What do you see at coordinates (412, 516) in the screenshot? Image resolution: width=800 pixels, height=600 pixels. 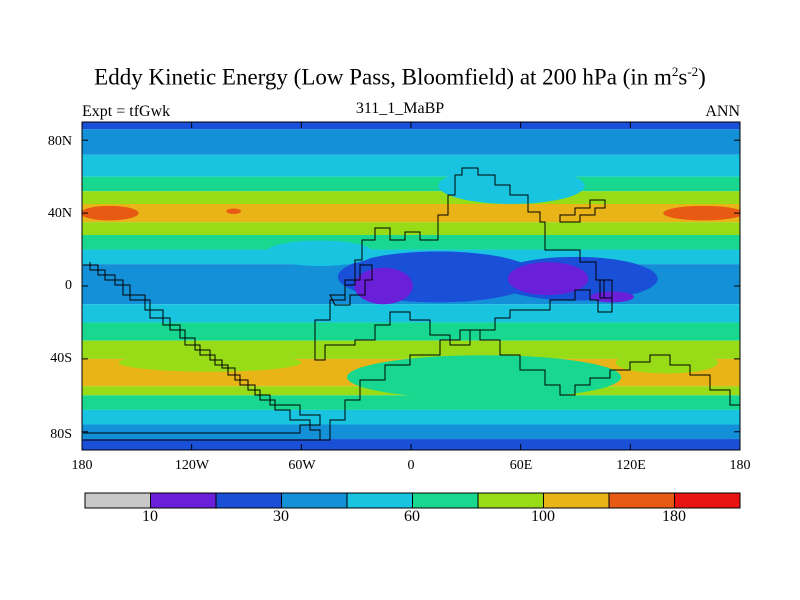 I see `colorbar-label: 60` at bounding box center [412, 516].